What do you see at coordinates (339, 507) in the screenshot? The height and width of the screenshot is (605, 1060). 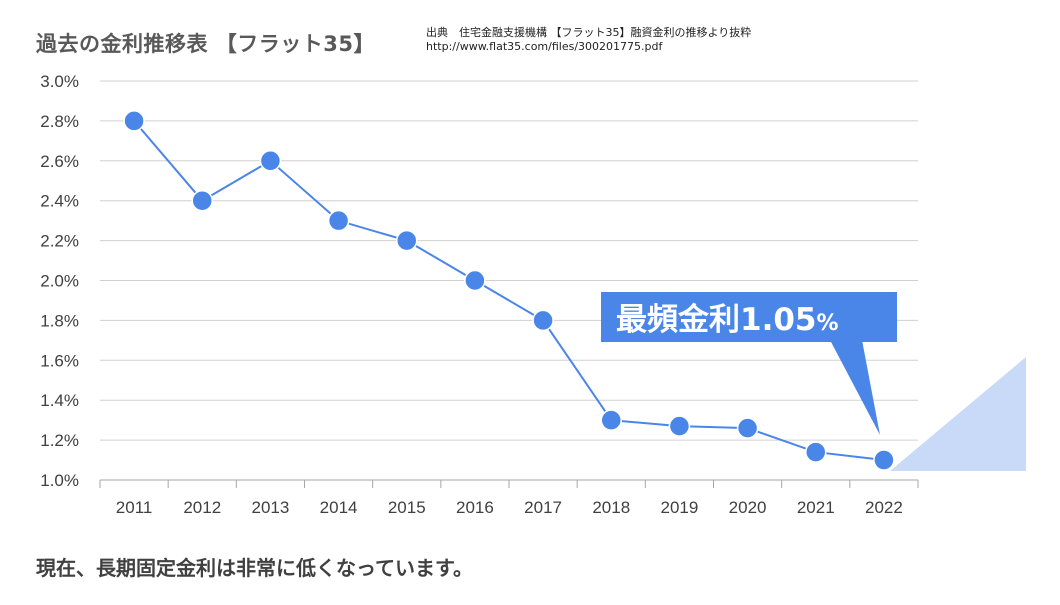 I see `x-tick-label: 2014` at bounding box center [339, 507].